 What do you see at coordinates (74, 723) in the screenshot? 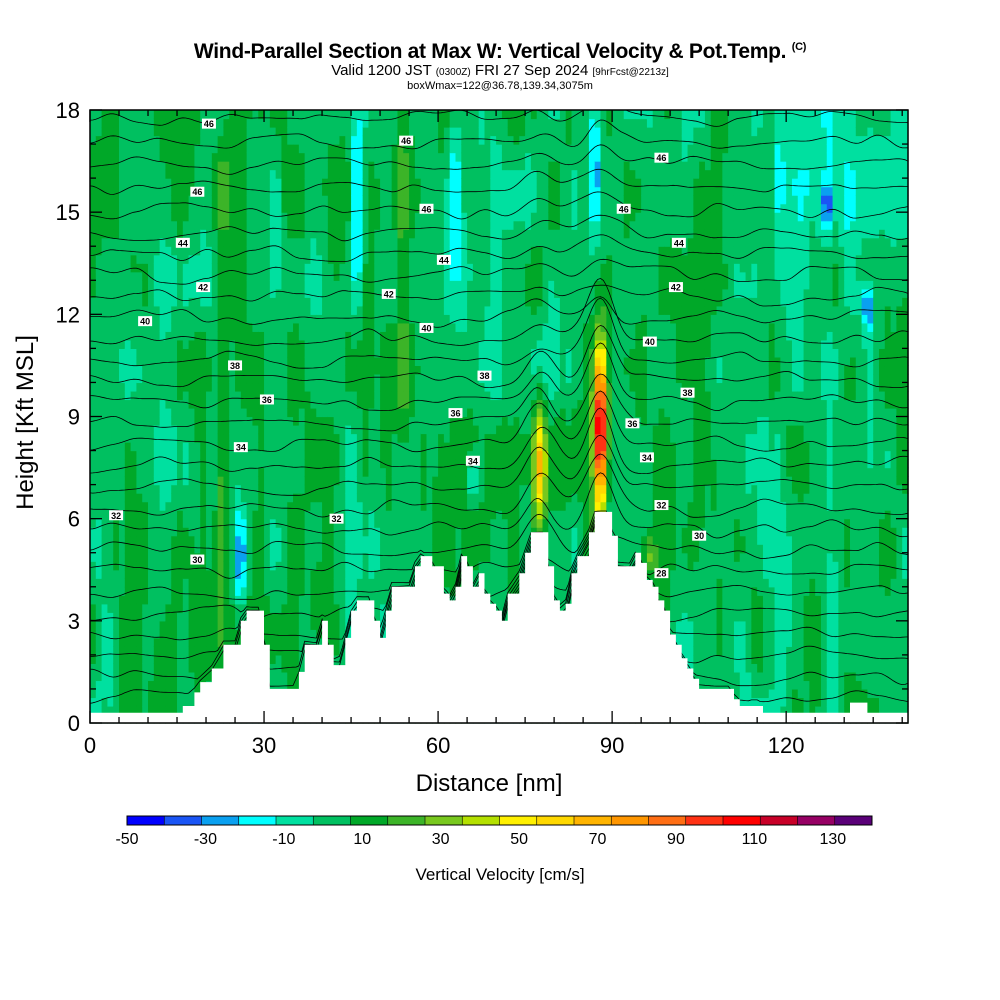
I see `y-tick-label: 0` at bounding box center [74, 723].